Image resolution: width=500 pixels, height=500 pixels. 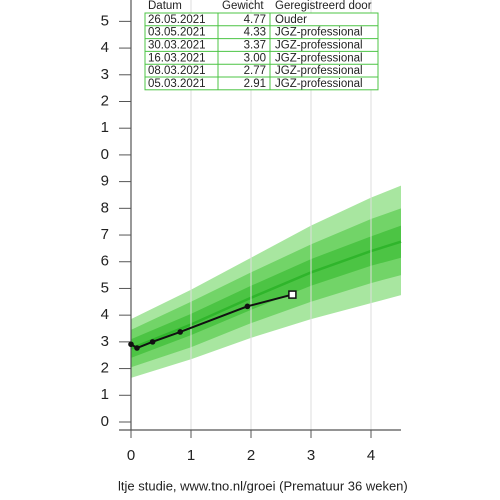 I want to click on table-cell: 03.05.2021, so click(x=177, y=33).